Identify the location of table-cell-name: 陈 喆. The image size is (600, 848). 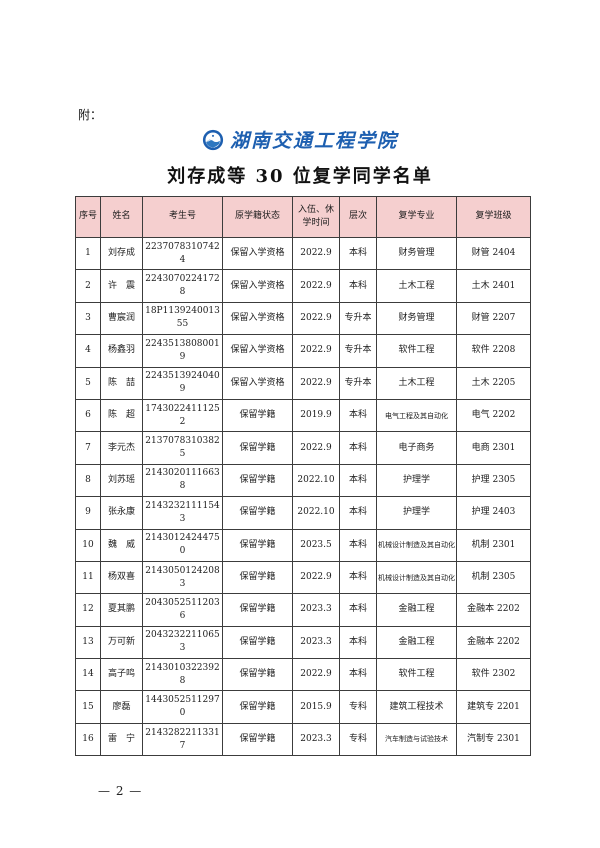
(121, 383).